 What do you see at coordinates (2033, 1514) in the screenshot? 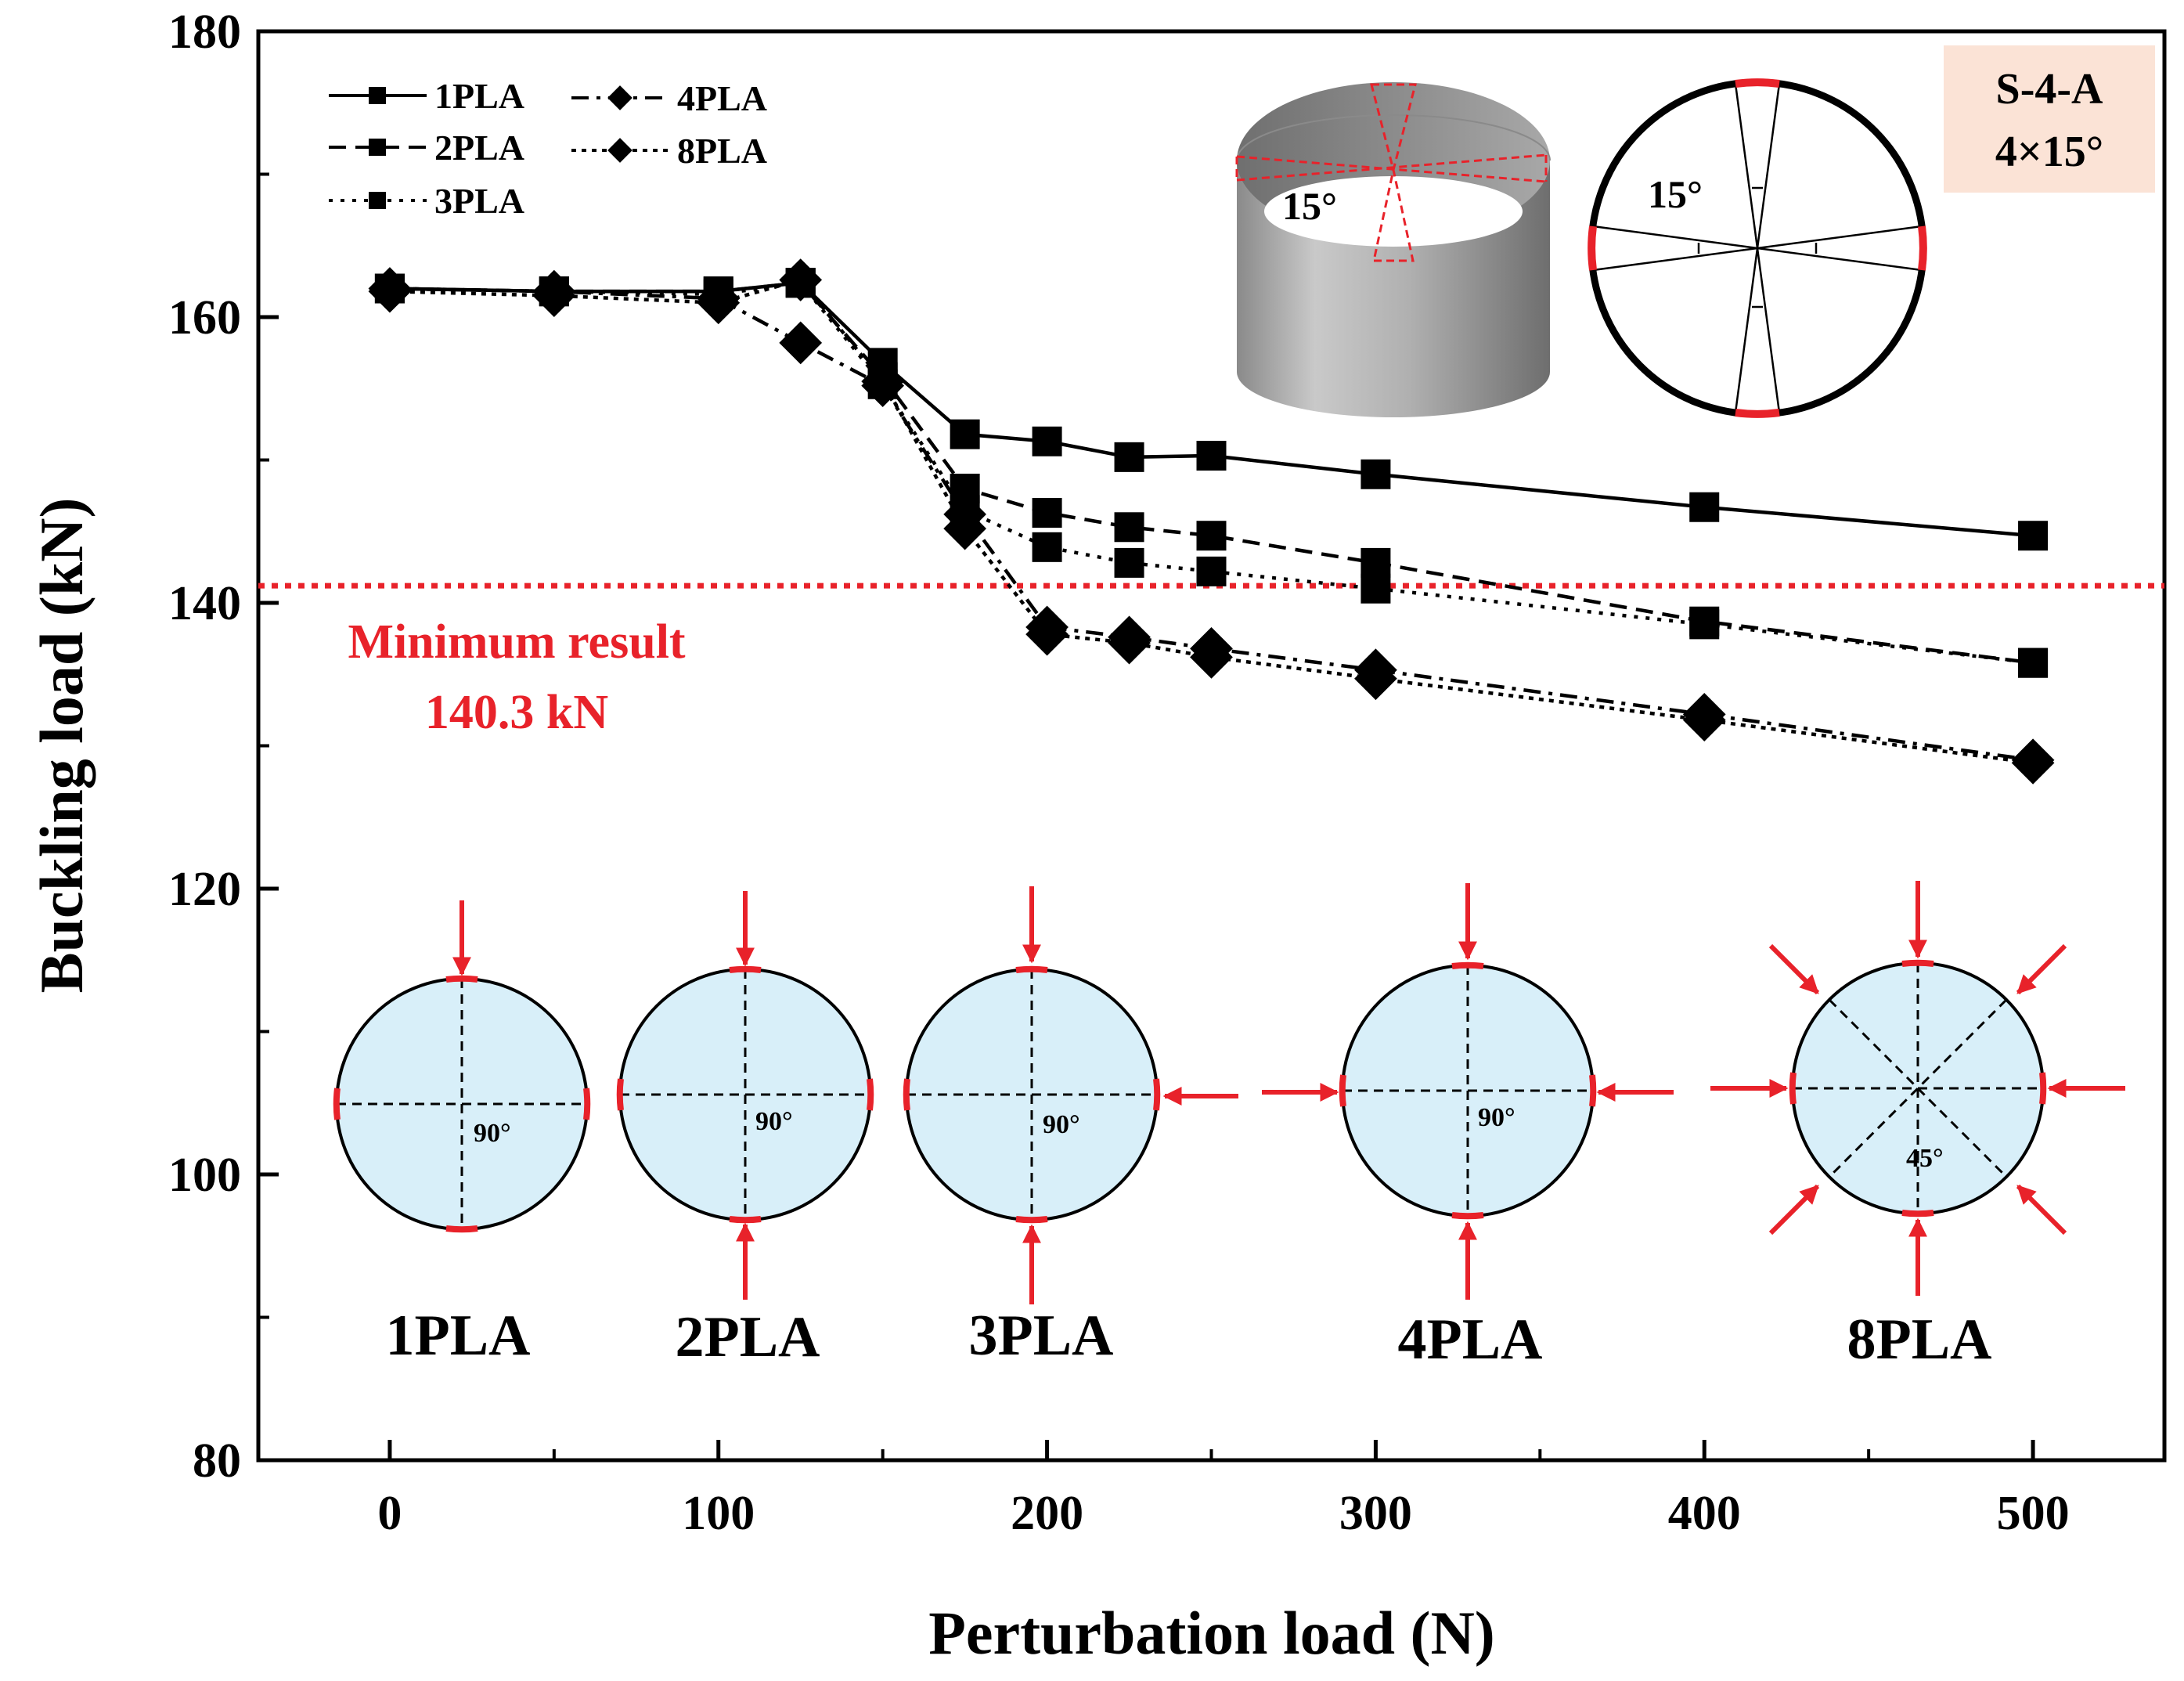
I see `x-tick-label-500: 500` at bounding box center [2033, 1514].